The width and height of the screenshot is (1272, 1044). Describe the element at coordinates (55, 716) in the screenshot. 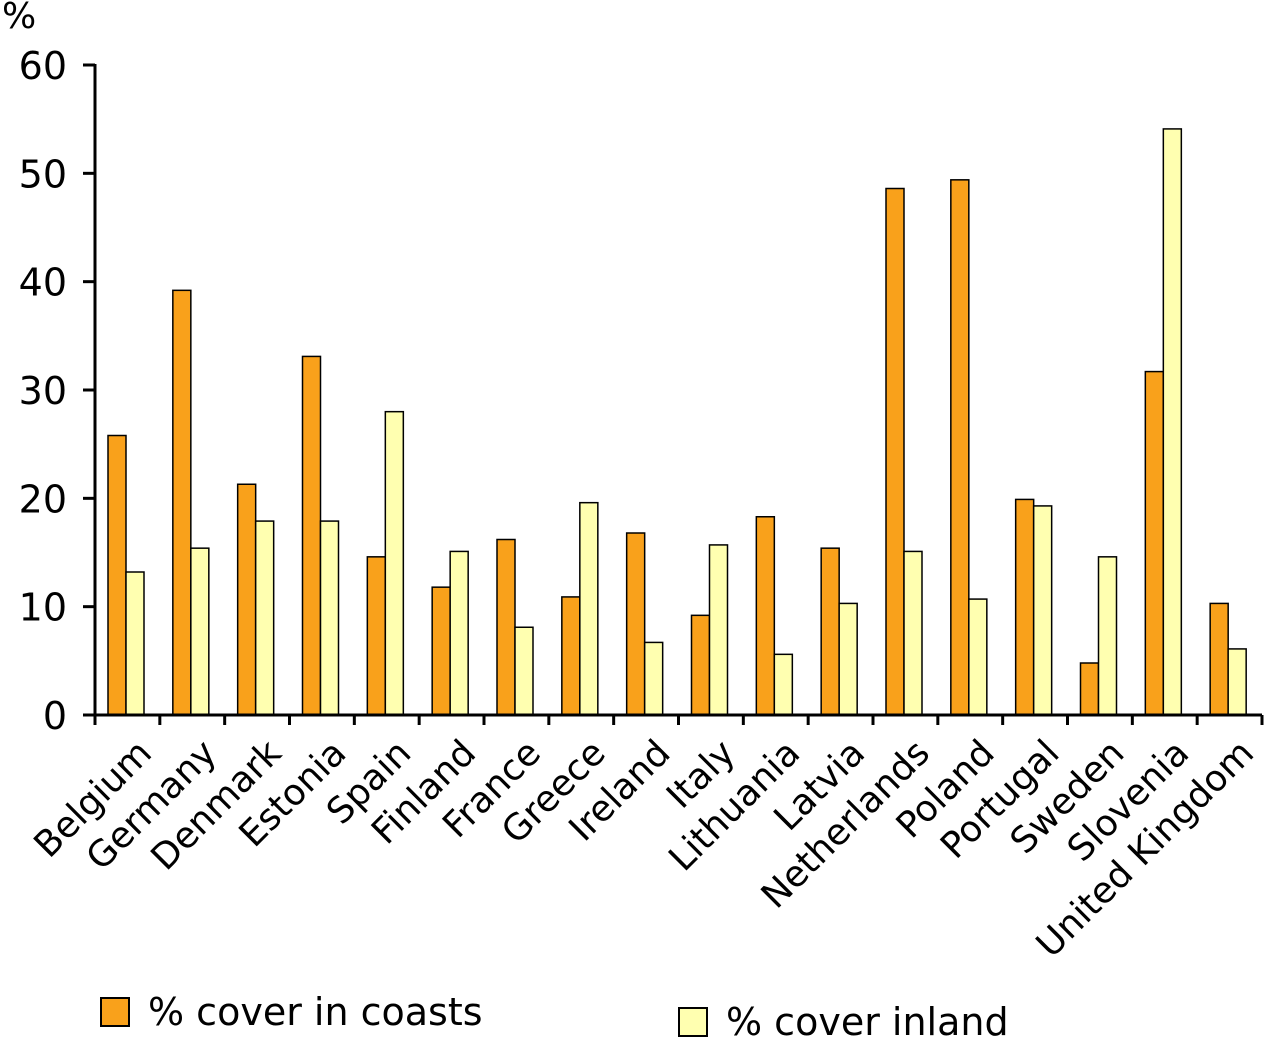

I see `y-tick-label: 0` at that location.